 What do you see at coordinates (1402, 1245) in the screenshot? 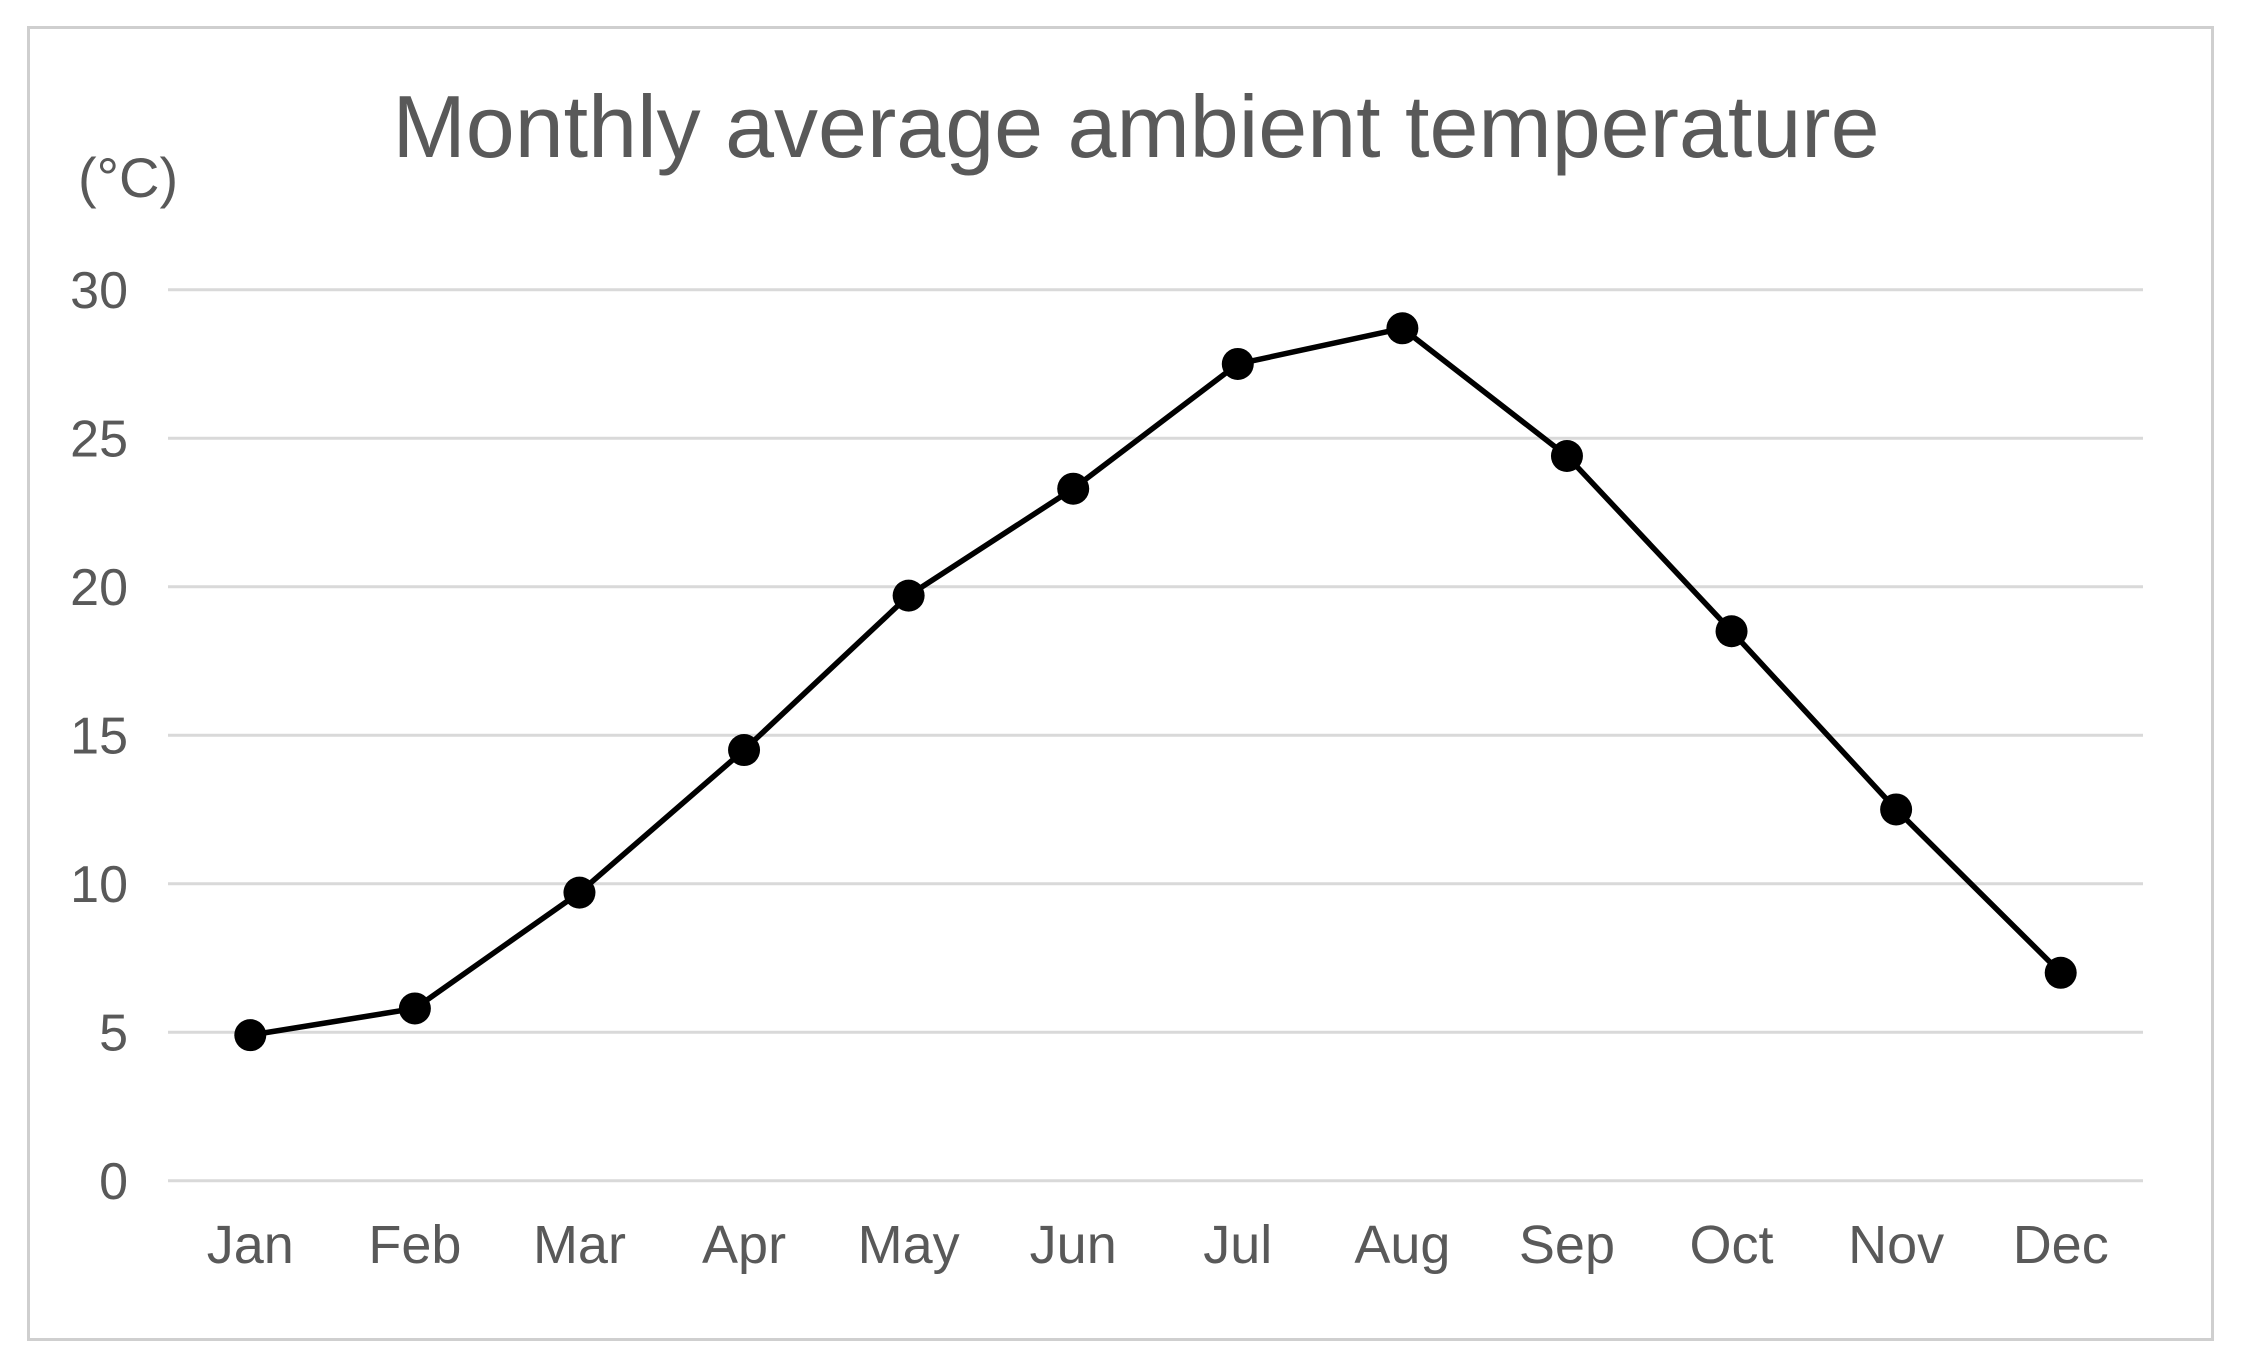
I see `x-tick-label: Aug` at bounding box center [1402, 1245].